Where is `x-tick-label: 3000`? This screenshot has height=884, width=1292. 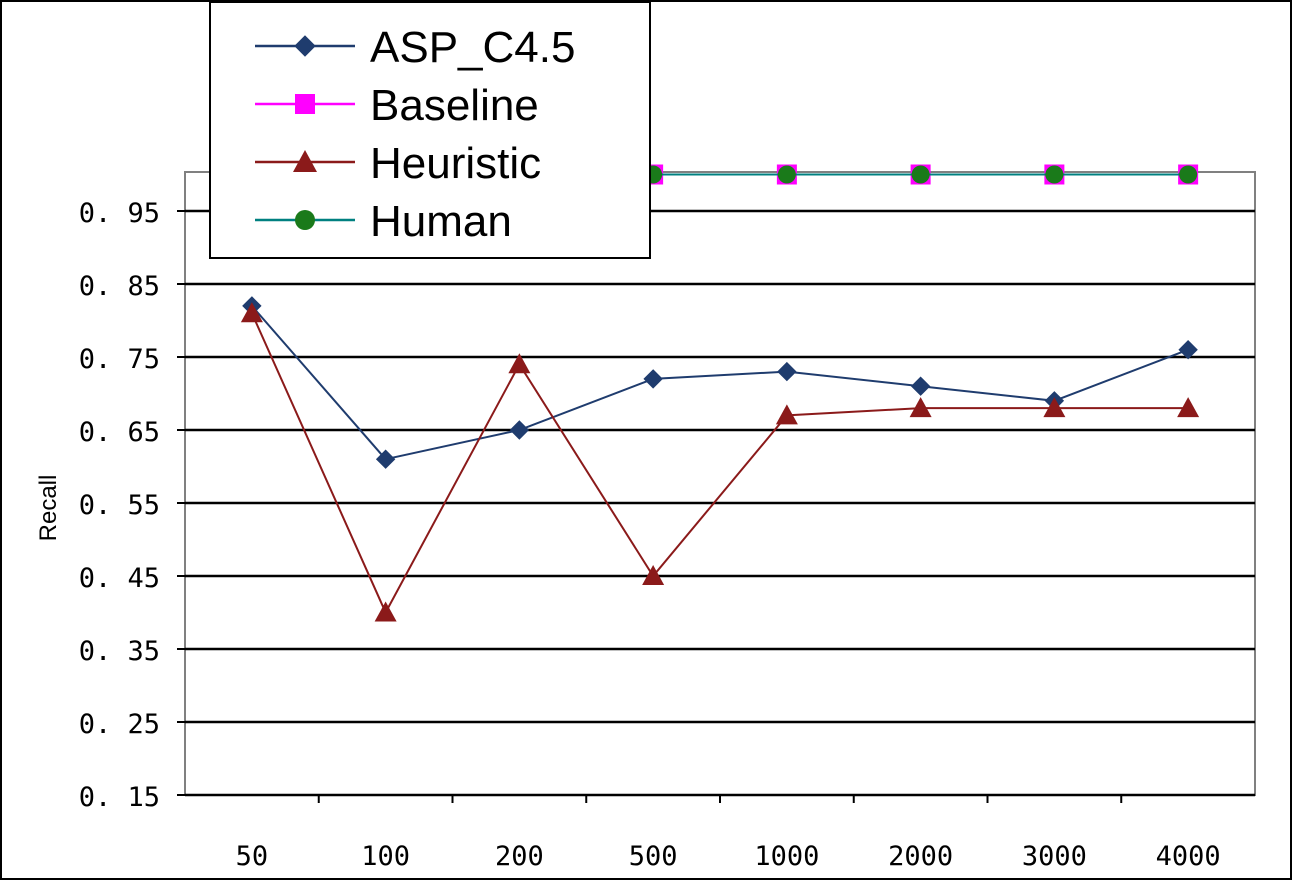
x-tick-label: 3000 is located at coordinates (1054, 856).